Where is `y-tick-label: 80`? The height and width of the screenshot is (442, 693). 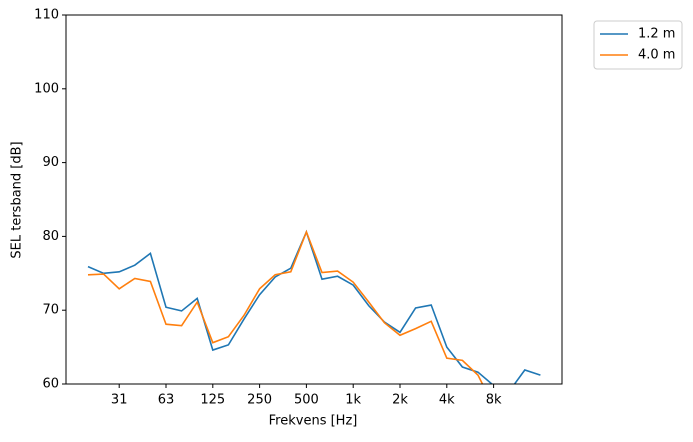 y-tick-label: 80 is located at coordinates (50, 236).